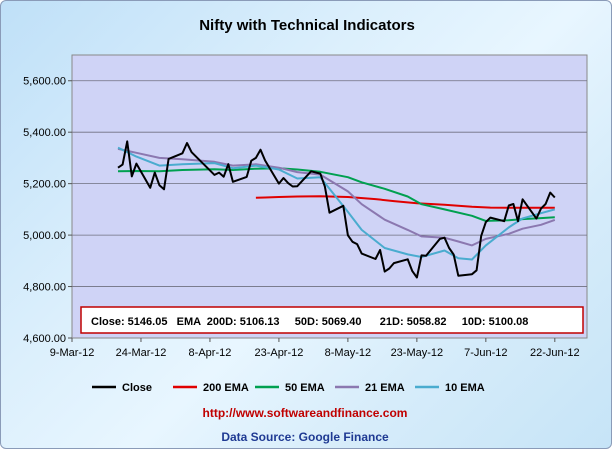 This screenshot has width=612, height=449. Describe the element at coordinates (44, 133) in the screenshot. I see `y-tick-label: 5,400.00` at that location.